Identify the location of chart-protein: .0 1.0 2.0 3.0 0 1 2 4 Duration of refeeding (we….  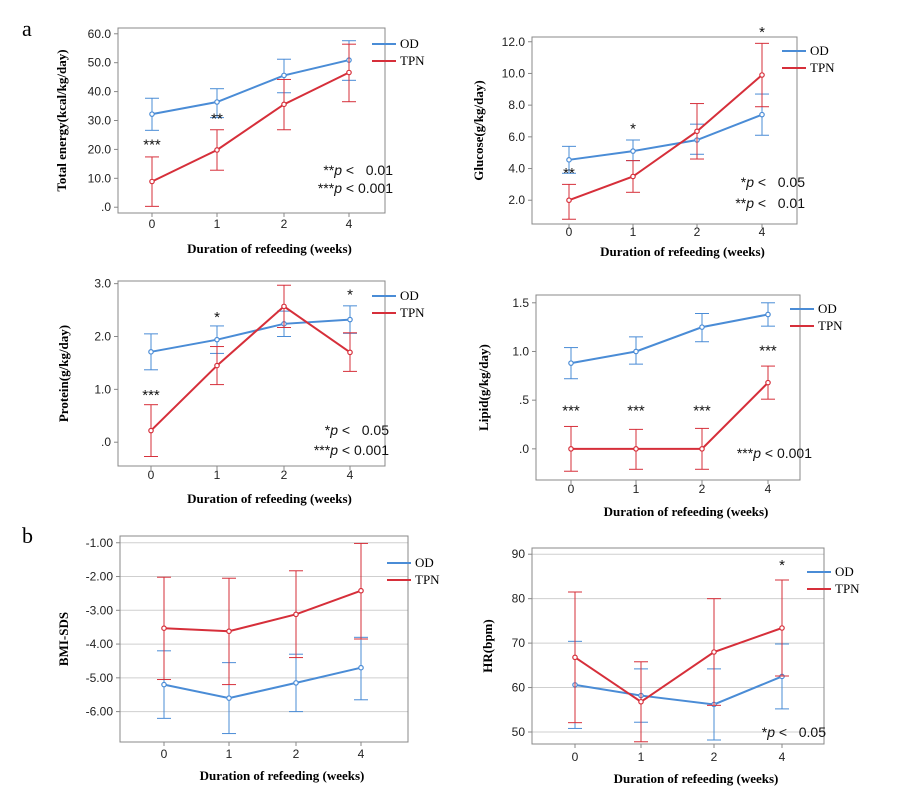
(240, 391).